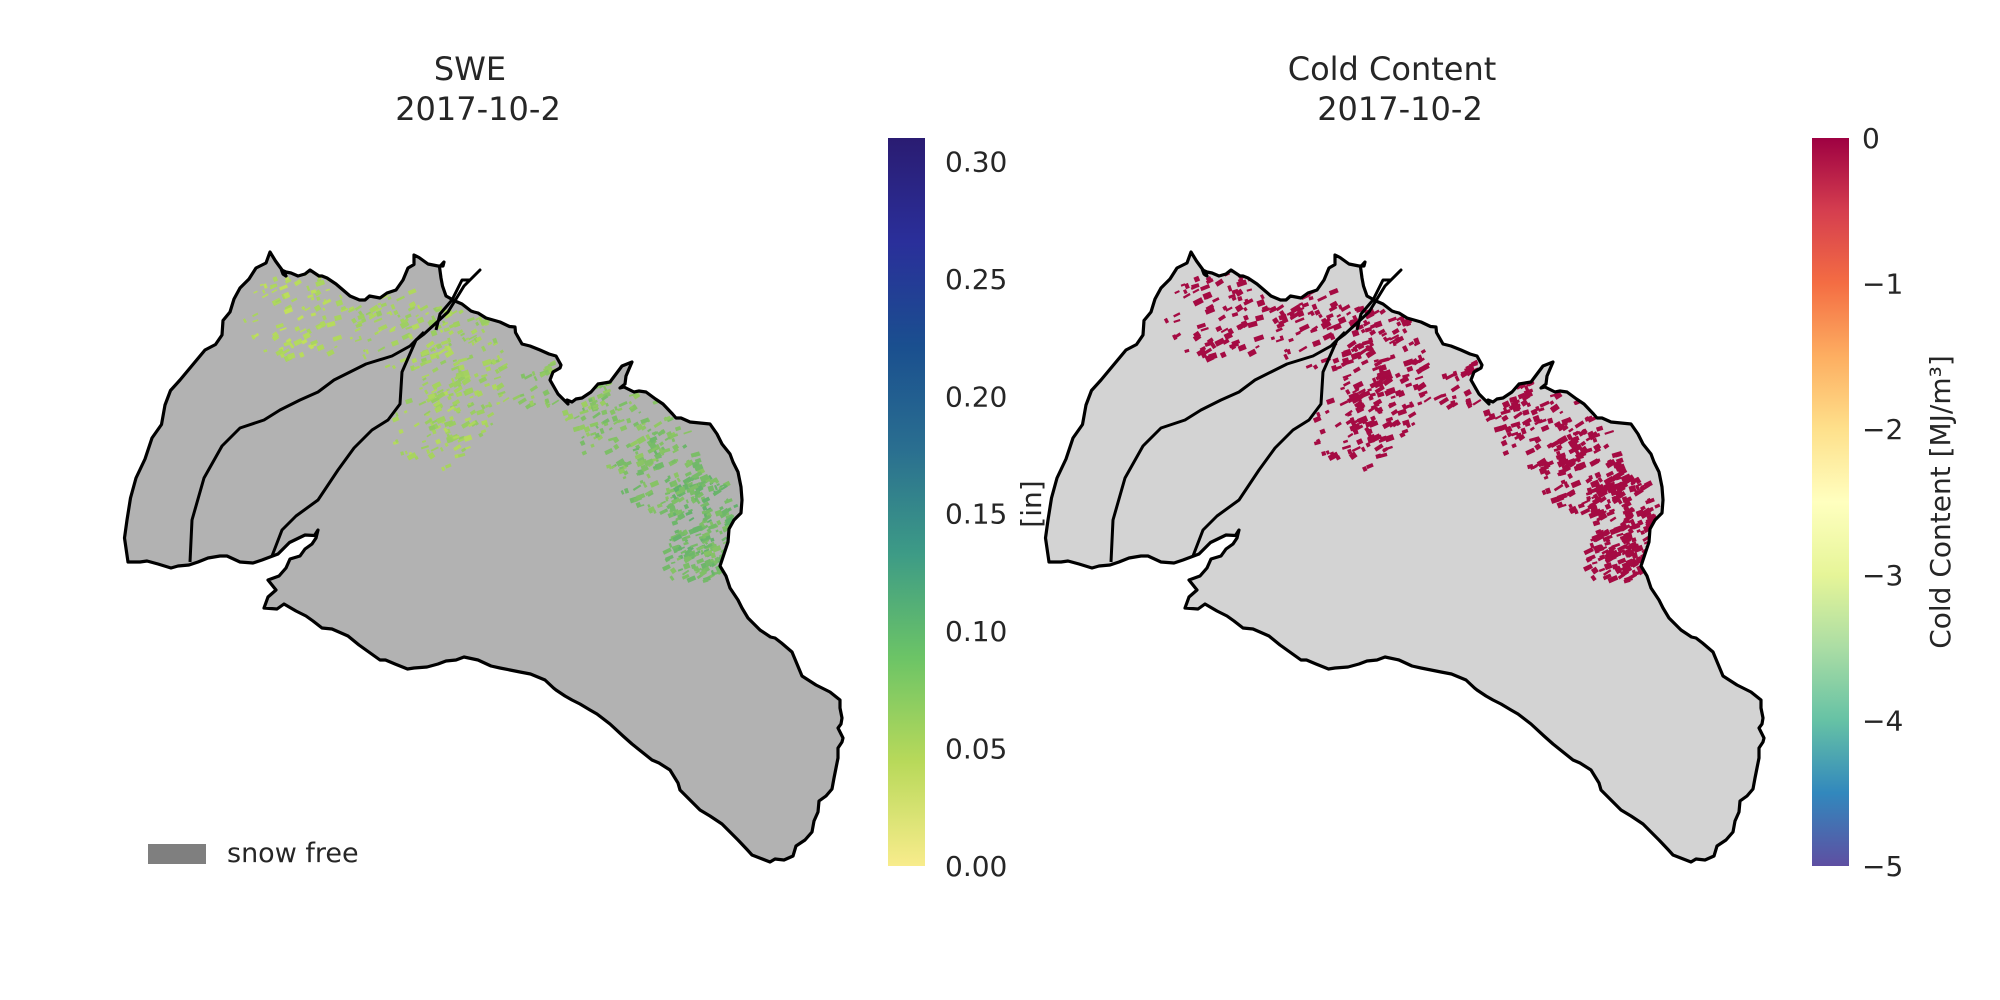  Describe the element at coordinates (1884, 502) in the screenshot. I see `cold-content-colorbar: 0 −1 −2 −3 −4 −5 Cold Content [MJ/m³]` at that location.